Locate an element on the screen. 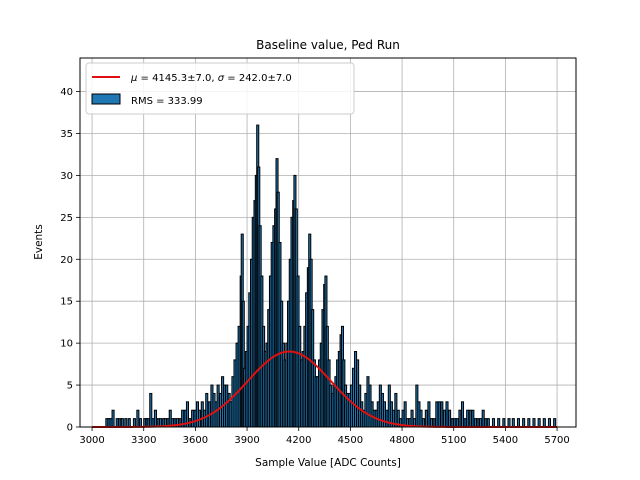  x-axis-label: Sample Value [ADC Counts] is located at coordinates (328, 463).